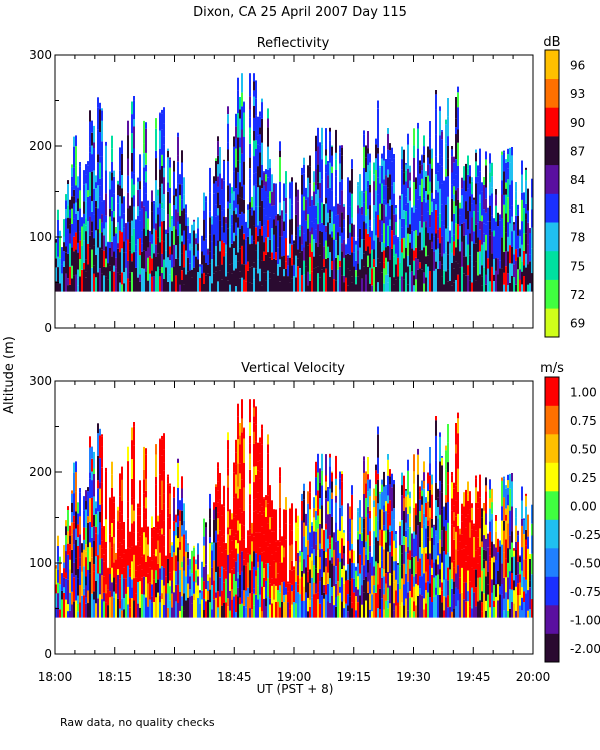 Image resolution: width=600 pixels, height=750 pixels. Describe the element at coordinates (583, 478) in the screenshot. I see `colorbar-label: 0.25` at that location.